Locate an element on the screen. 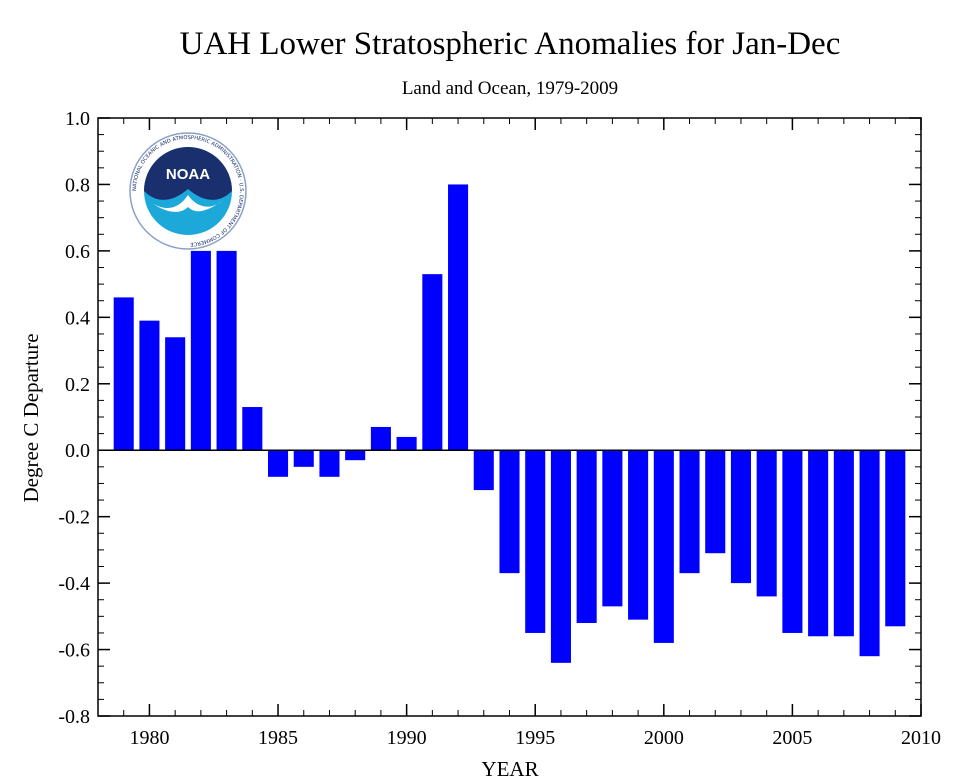 The height and width of the screenshot is (784, 960). y-tick-label: -0.8 is located at coordinates (74, 717).